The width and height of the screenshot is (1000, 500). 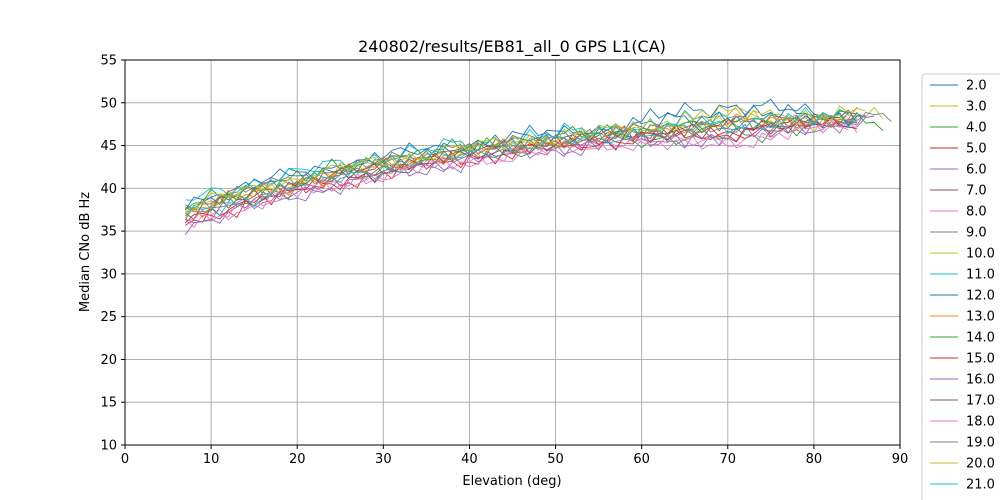 What do you see at coordinates (814, 459) in the screenshot?
I see `x-tick-label: 80` at bounding box center [814, 459].